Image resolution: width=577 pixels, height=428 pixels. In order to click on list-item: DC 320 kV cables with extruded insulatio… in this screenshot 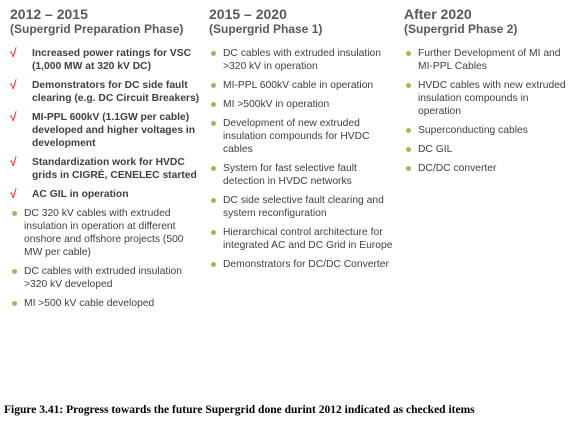, I will do `click(105, 233)`.